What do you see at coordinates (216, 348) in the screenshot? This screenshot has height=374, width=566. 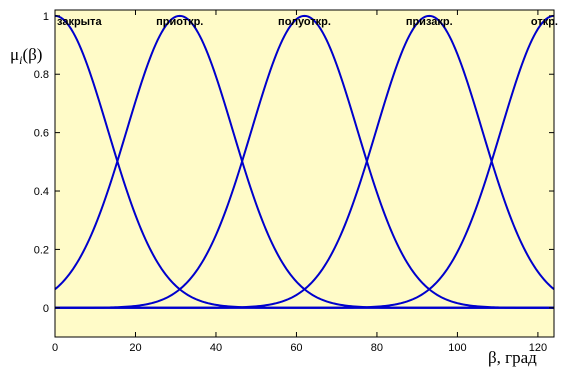 I see `x-tick-label: 40` at bounding box center [216, 348].